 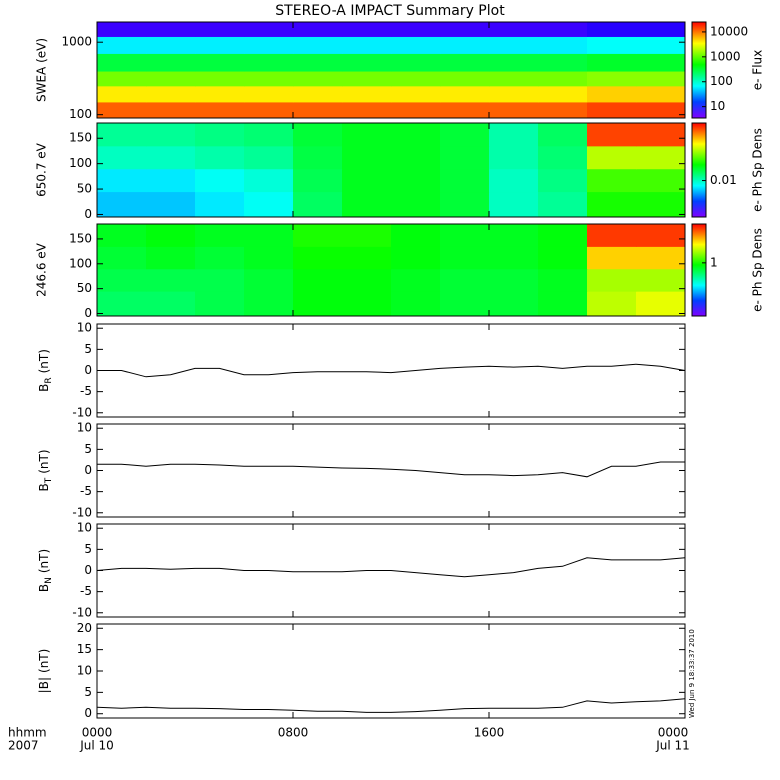 What do you see at coordinates (49, 480) in the screenshot?
I see `y-axis-label-sub: T` at bounding box center [49, 480].